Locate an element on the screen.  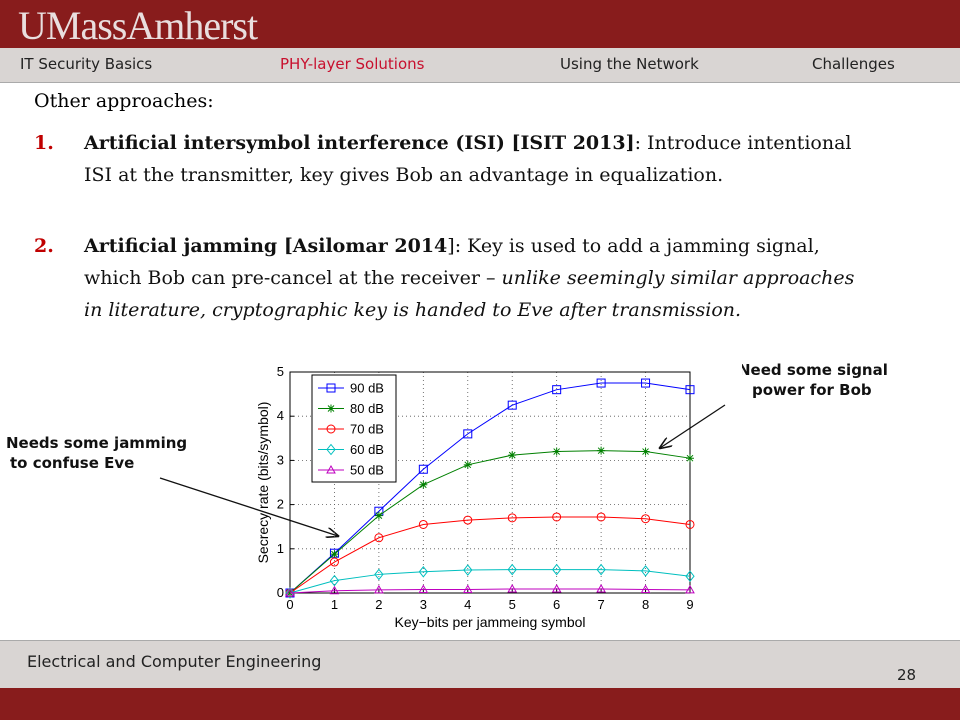
x-tick-label: 0 is located at coordinates (289, 604).